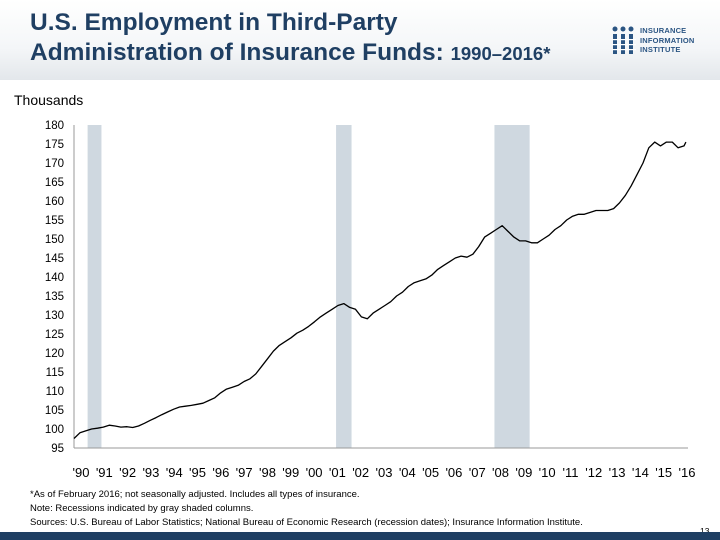 The width and height of the screenshot is (720, 540). Describe the element at coordinates (267, 472) in the screenshot. I see `x-tick-label: '98` at that location.